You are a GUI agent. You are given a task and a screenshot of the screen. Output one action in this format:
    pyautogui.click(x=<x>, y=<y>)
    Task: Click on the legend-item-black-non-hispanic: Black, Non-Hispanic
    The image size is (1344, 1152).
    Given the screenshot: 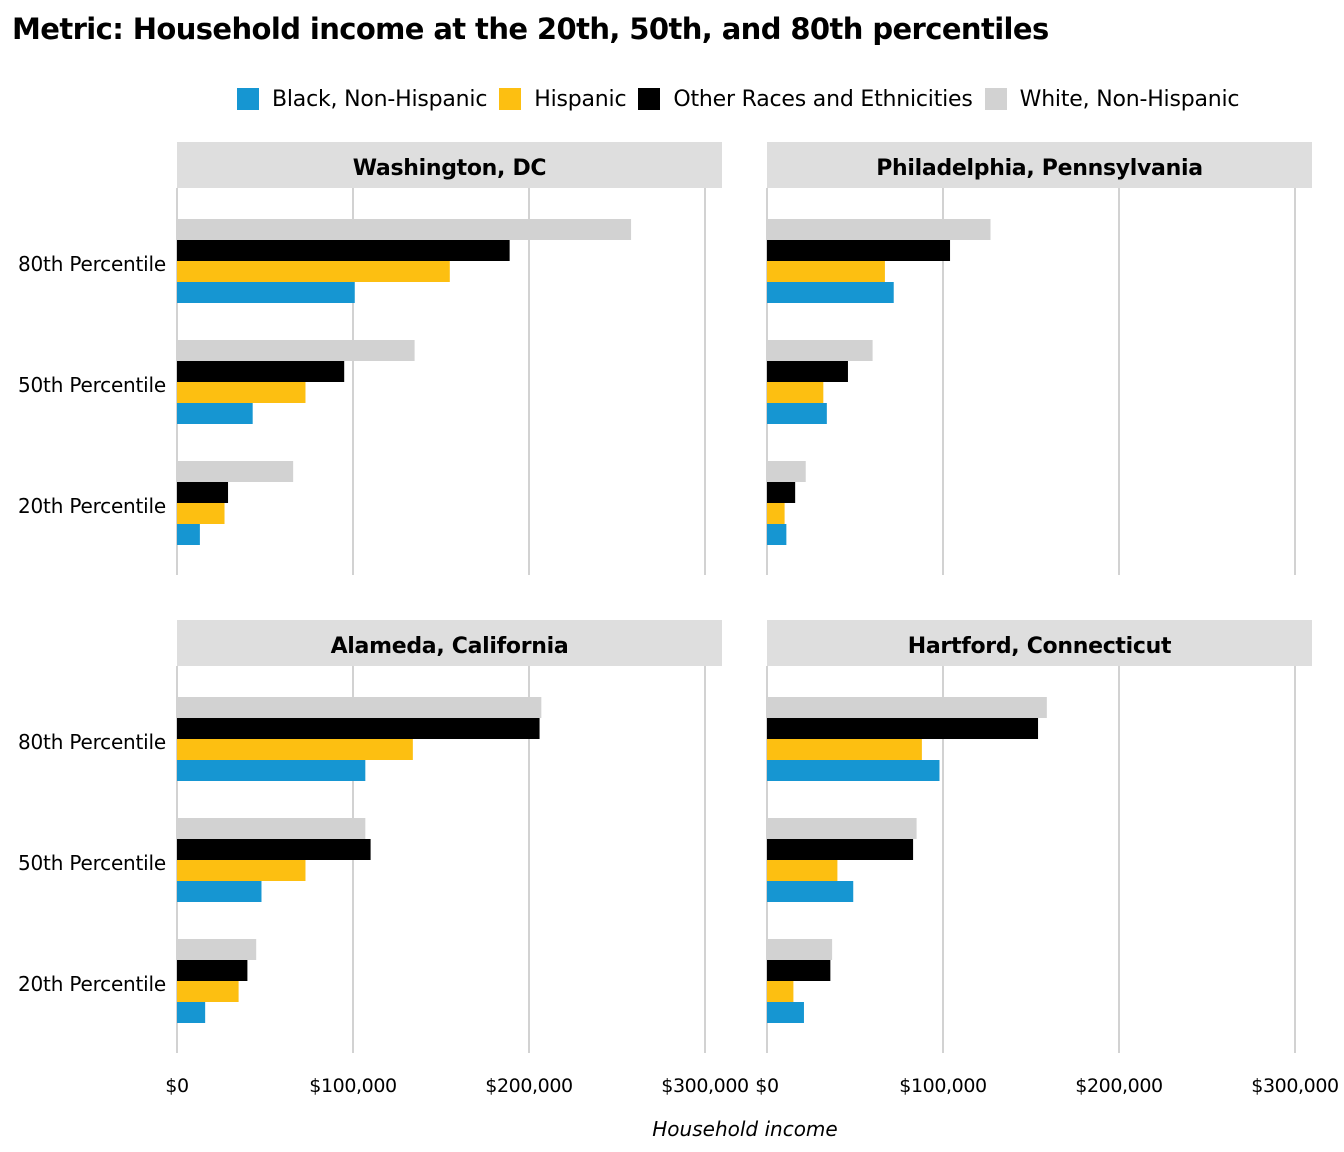 What is the action you would take?
    pyautogui.click(x=362, y=99)
    